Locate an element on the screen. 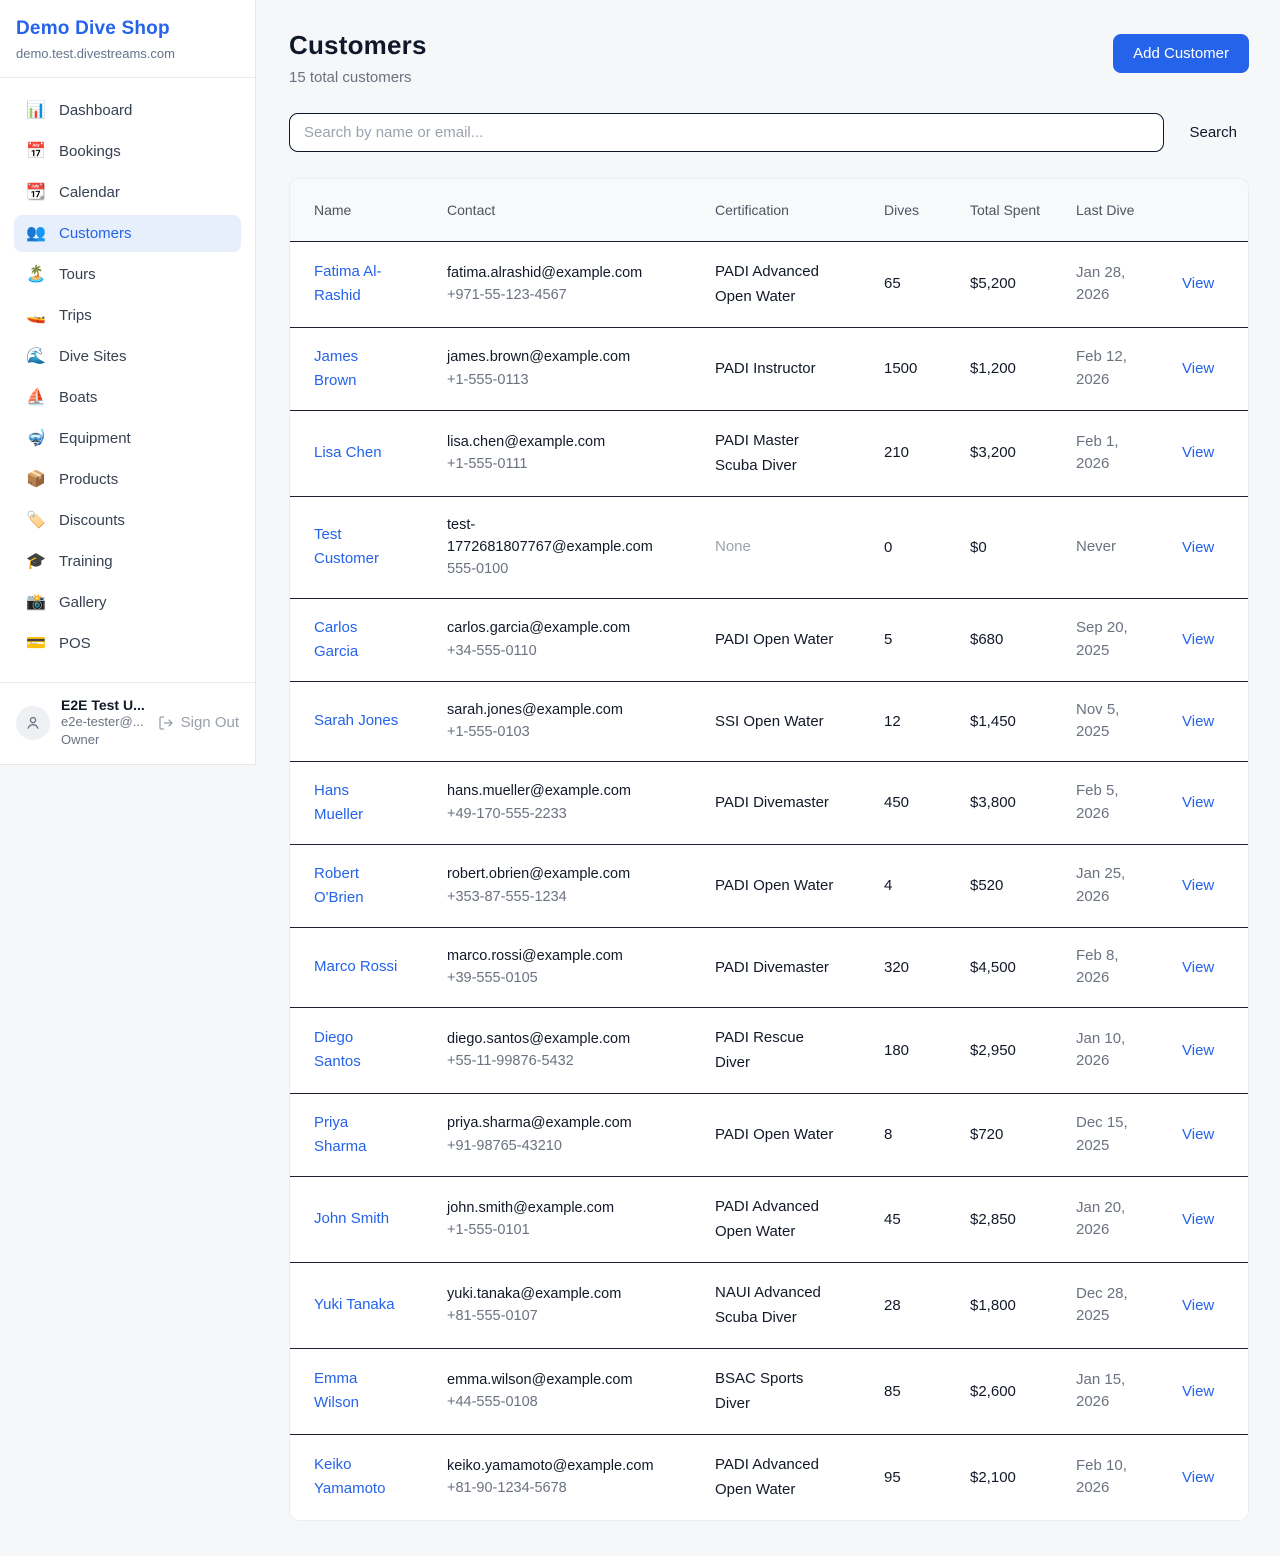  customer-last-dive: Never is located at coordinates (1096, 547).